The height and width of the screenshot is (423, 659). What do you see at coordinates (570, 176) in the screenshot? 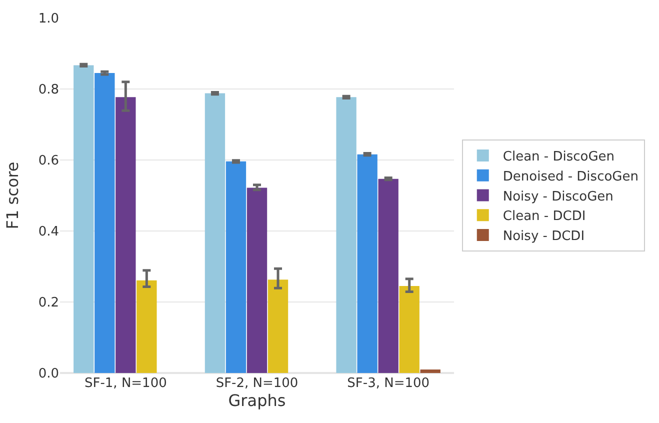
I see `legend-label: Denoised - DiscoGen` at bounding box center [570, 176].